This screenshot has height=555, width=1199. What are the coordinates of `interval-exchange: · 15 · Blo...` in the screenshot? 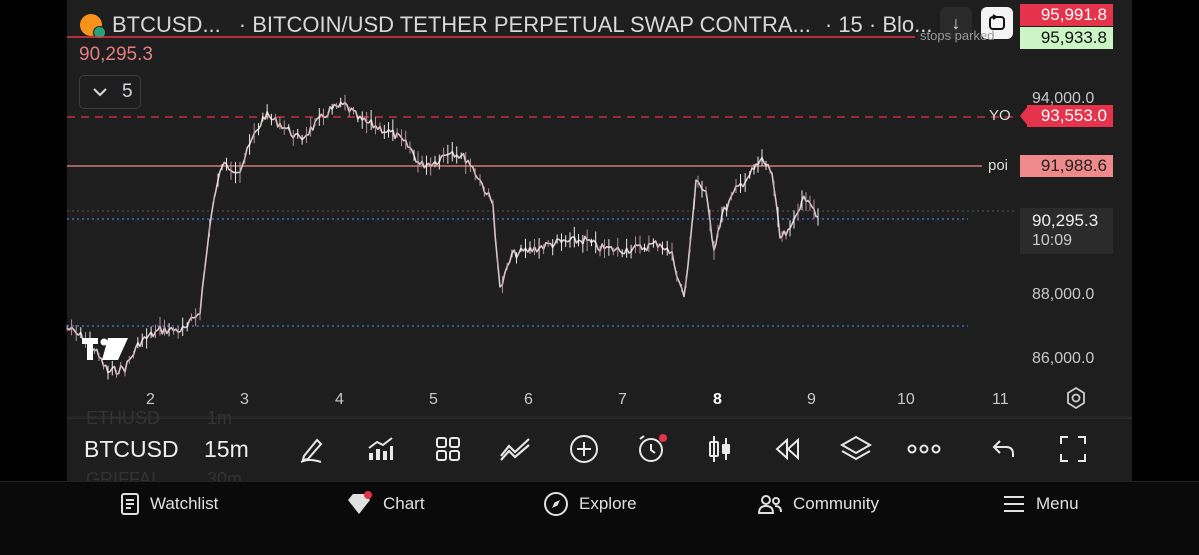 It's located at (878, 24).